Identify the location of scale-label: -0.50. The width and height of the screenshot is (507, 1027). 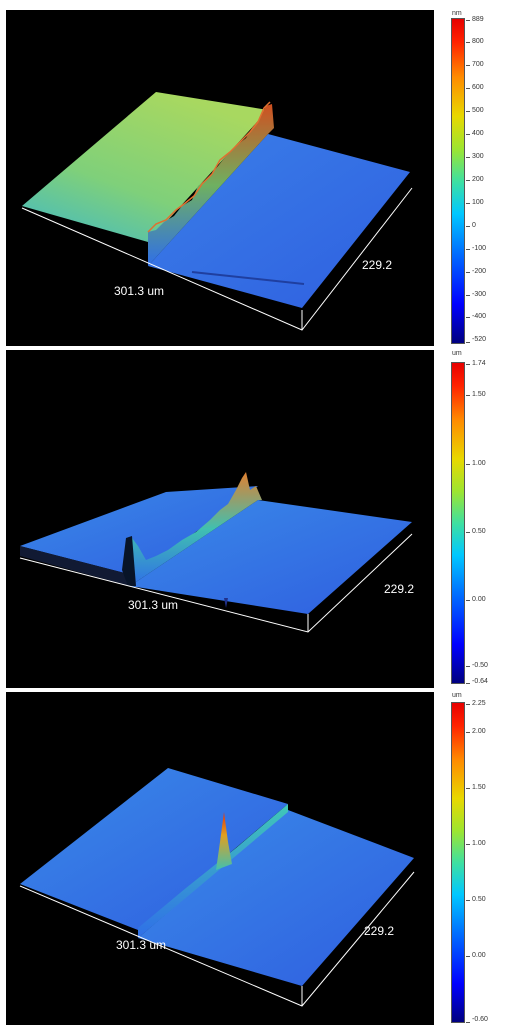
(480, 665).